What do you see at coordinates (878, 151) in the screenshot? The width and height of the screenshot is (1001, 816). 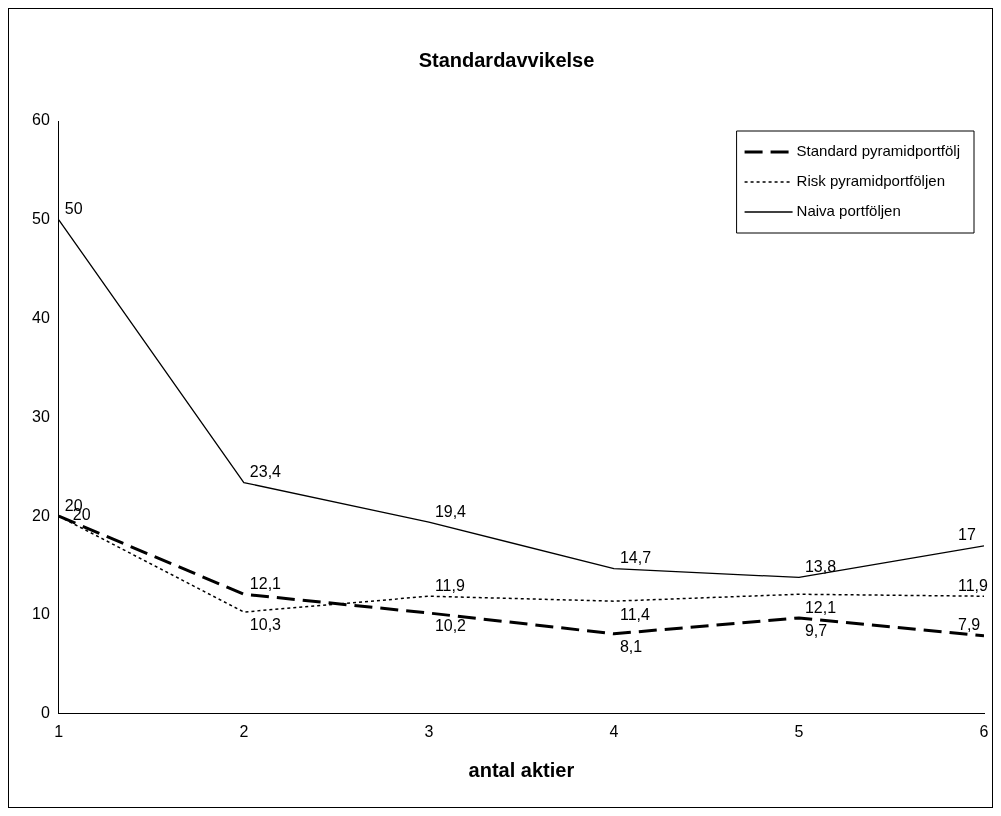 I see `legend-label: Standard pyramidportfölj` at bounding box center [878, 151].